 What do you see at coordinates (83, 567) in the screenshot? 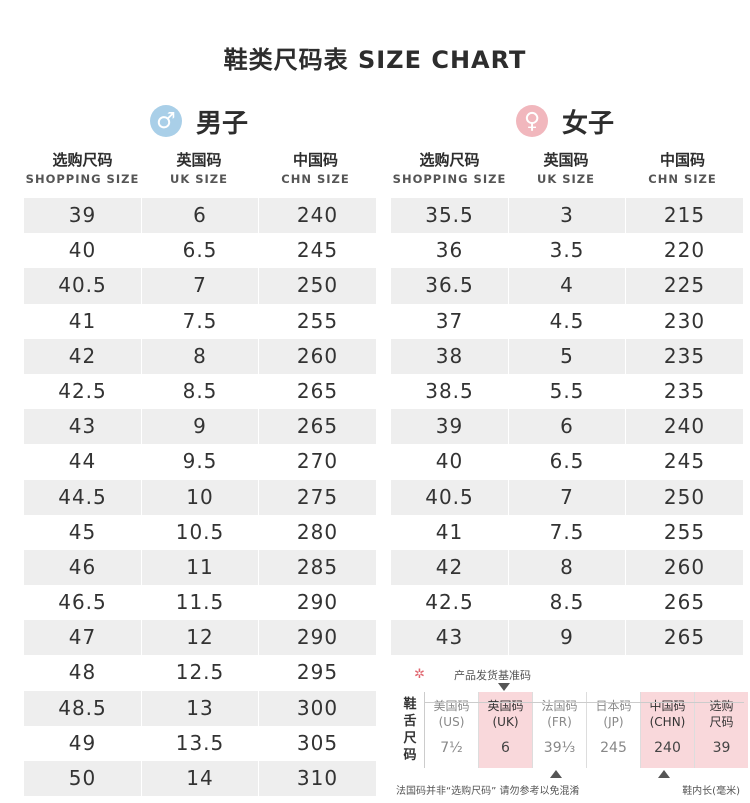
I see `shopping-size-cell: 46` at bounding box center [83, 567].